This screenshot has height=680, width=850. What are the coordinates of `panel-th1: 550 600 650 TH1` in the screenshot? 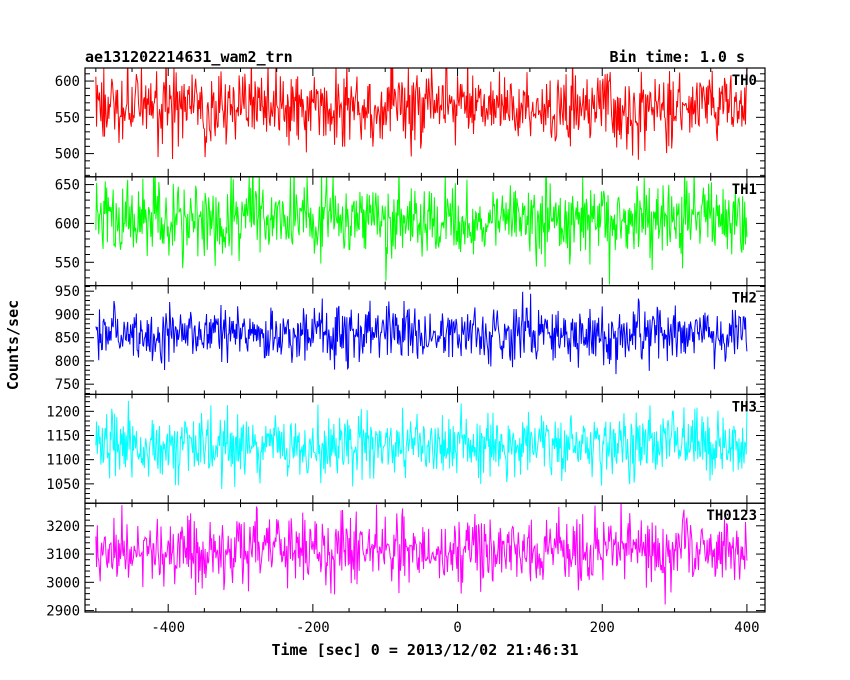 It's located at (410, 231).